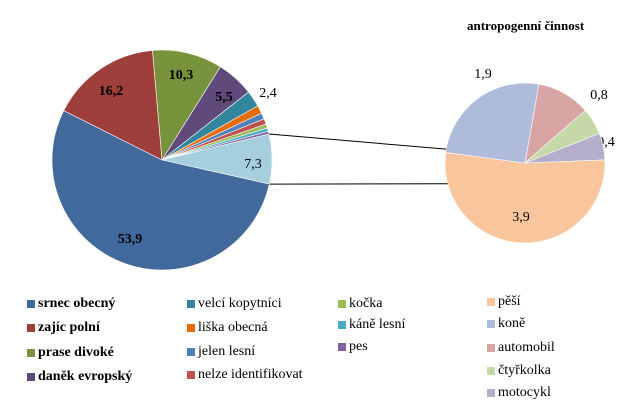 Image resolution: width=639 pixels, height=404 pixels. Describe the element at coordinates (526, 25) in the screenshot. I see `sub-pie-title: antropogenní činnost` at that location.